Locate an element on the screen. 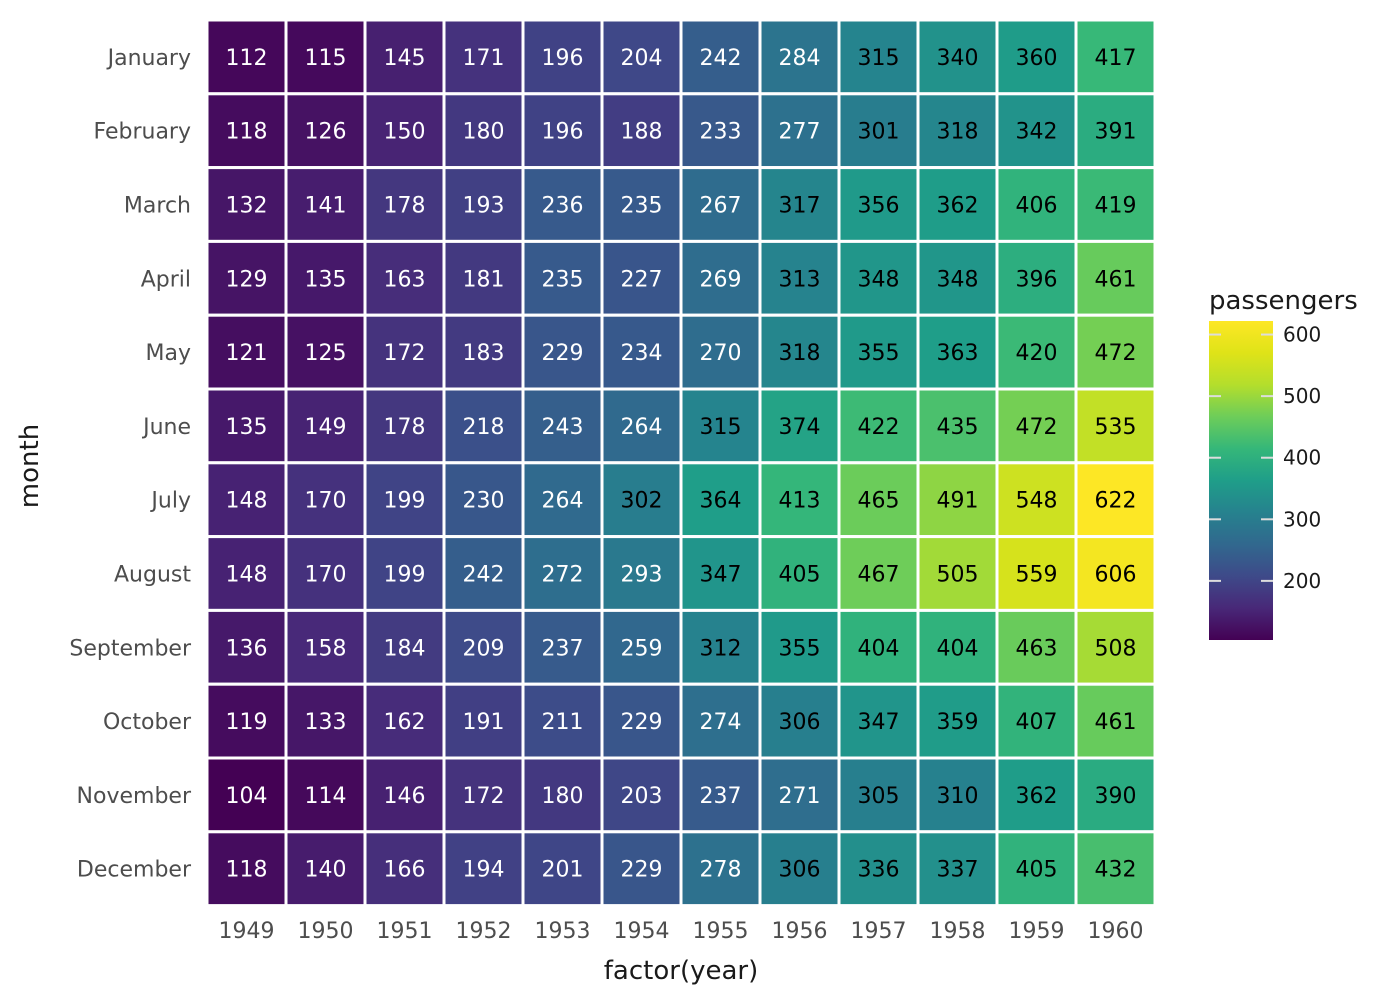 The height and width of the screenshot is (1000, 1400). cell-value-label: 163 is located at coordinates (405, 279).